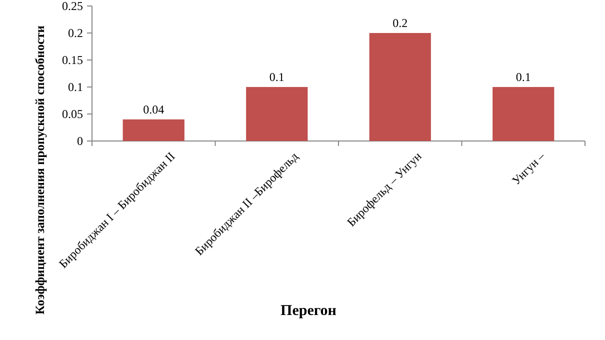 The image size is (605, 340). What do you see at coordinates (40, 170) in the screenshot?
I see `y-axis-title: Коэффициент заполнения пропускной способности` at bounding box center [40, 170].